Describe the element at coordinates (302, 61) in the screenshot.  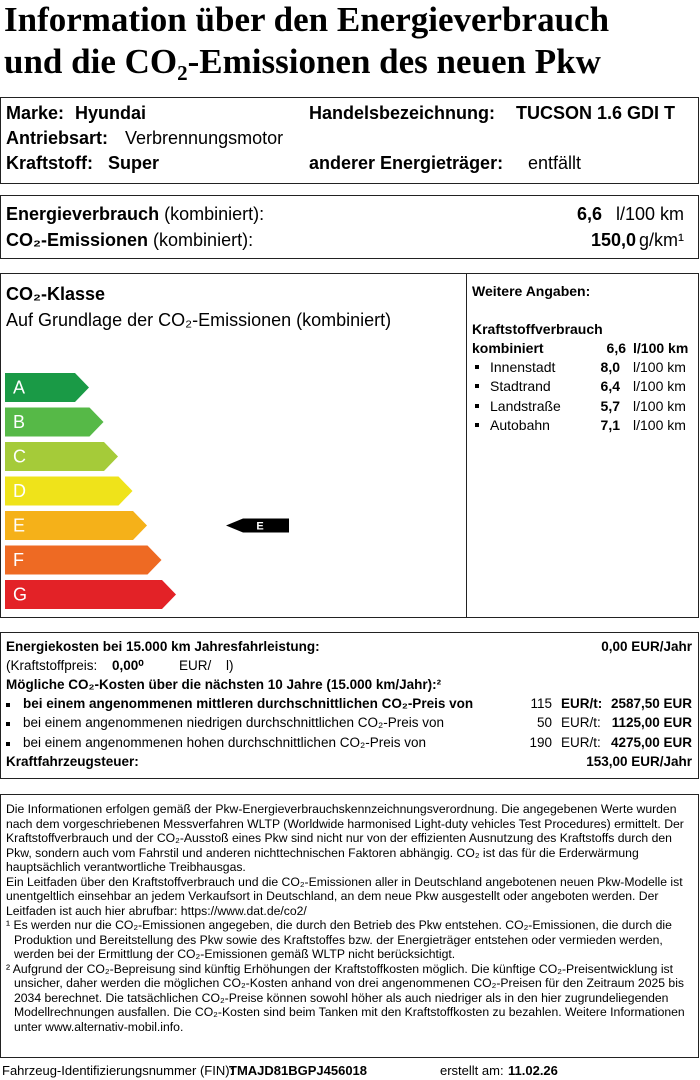
I see `title-line: und die CO₂-Emissionen des neuen Pkw` at that location.